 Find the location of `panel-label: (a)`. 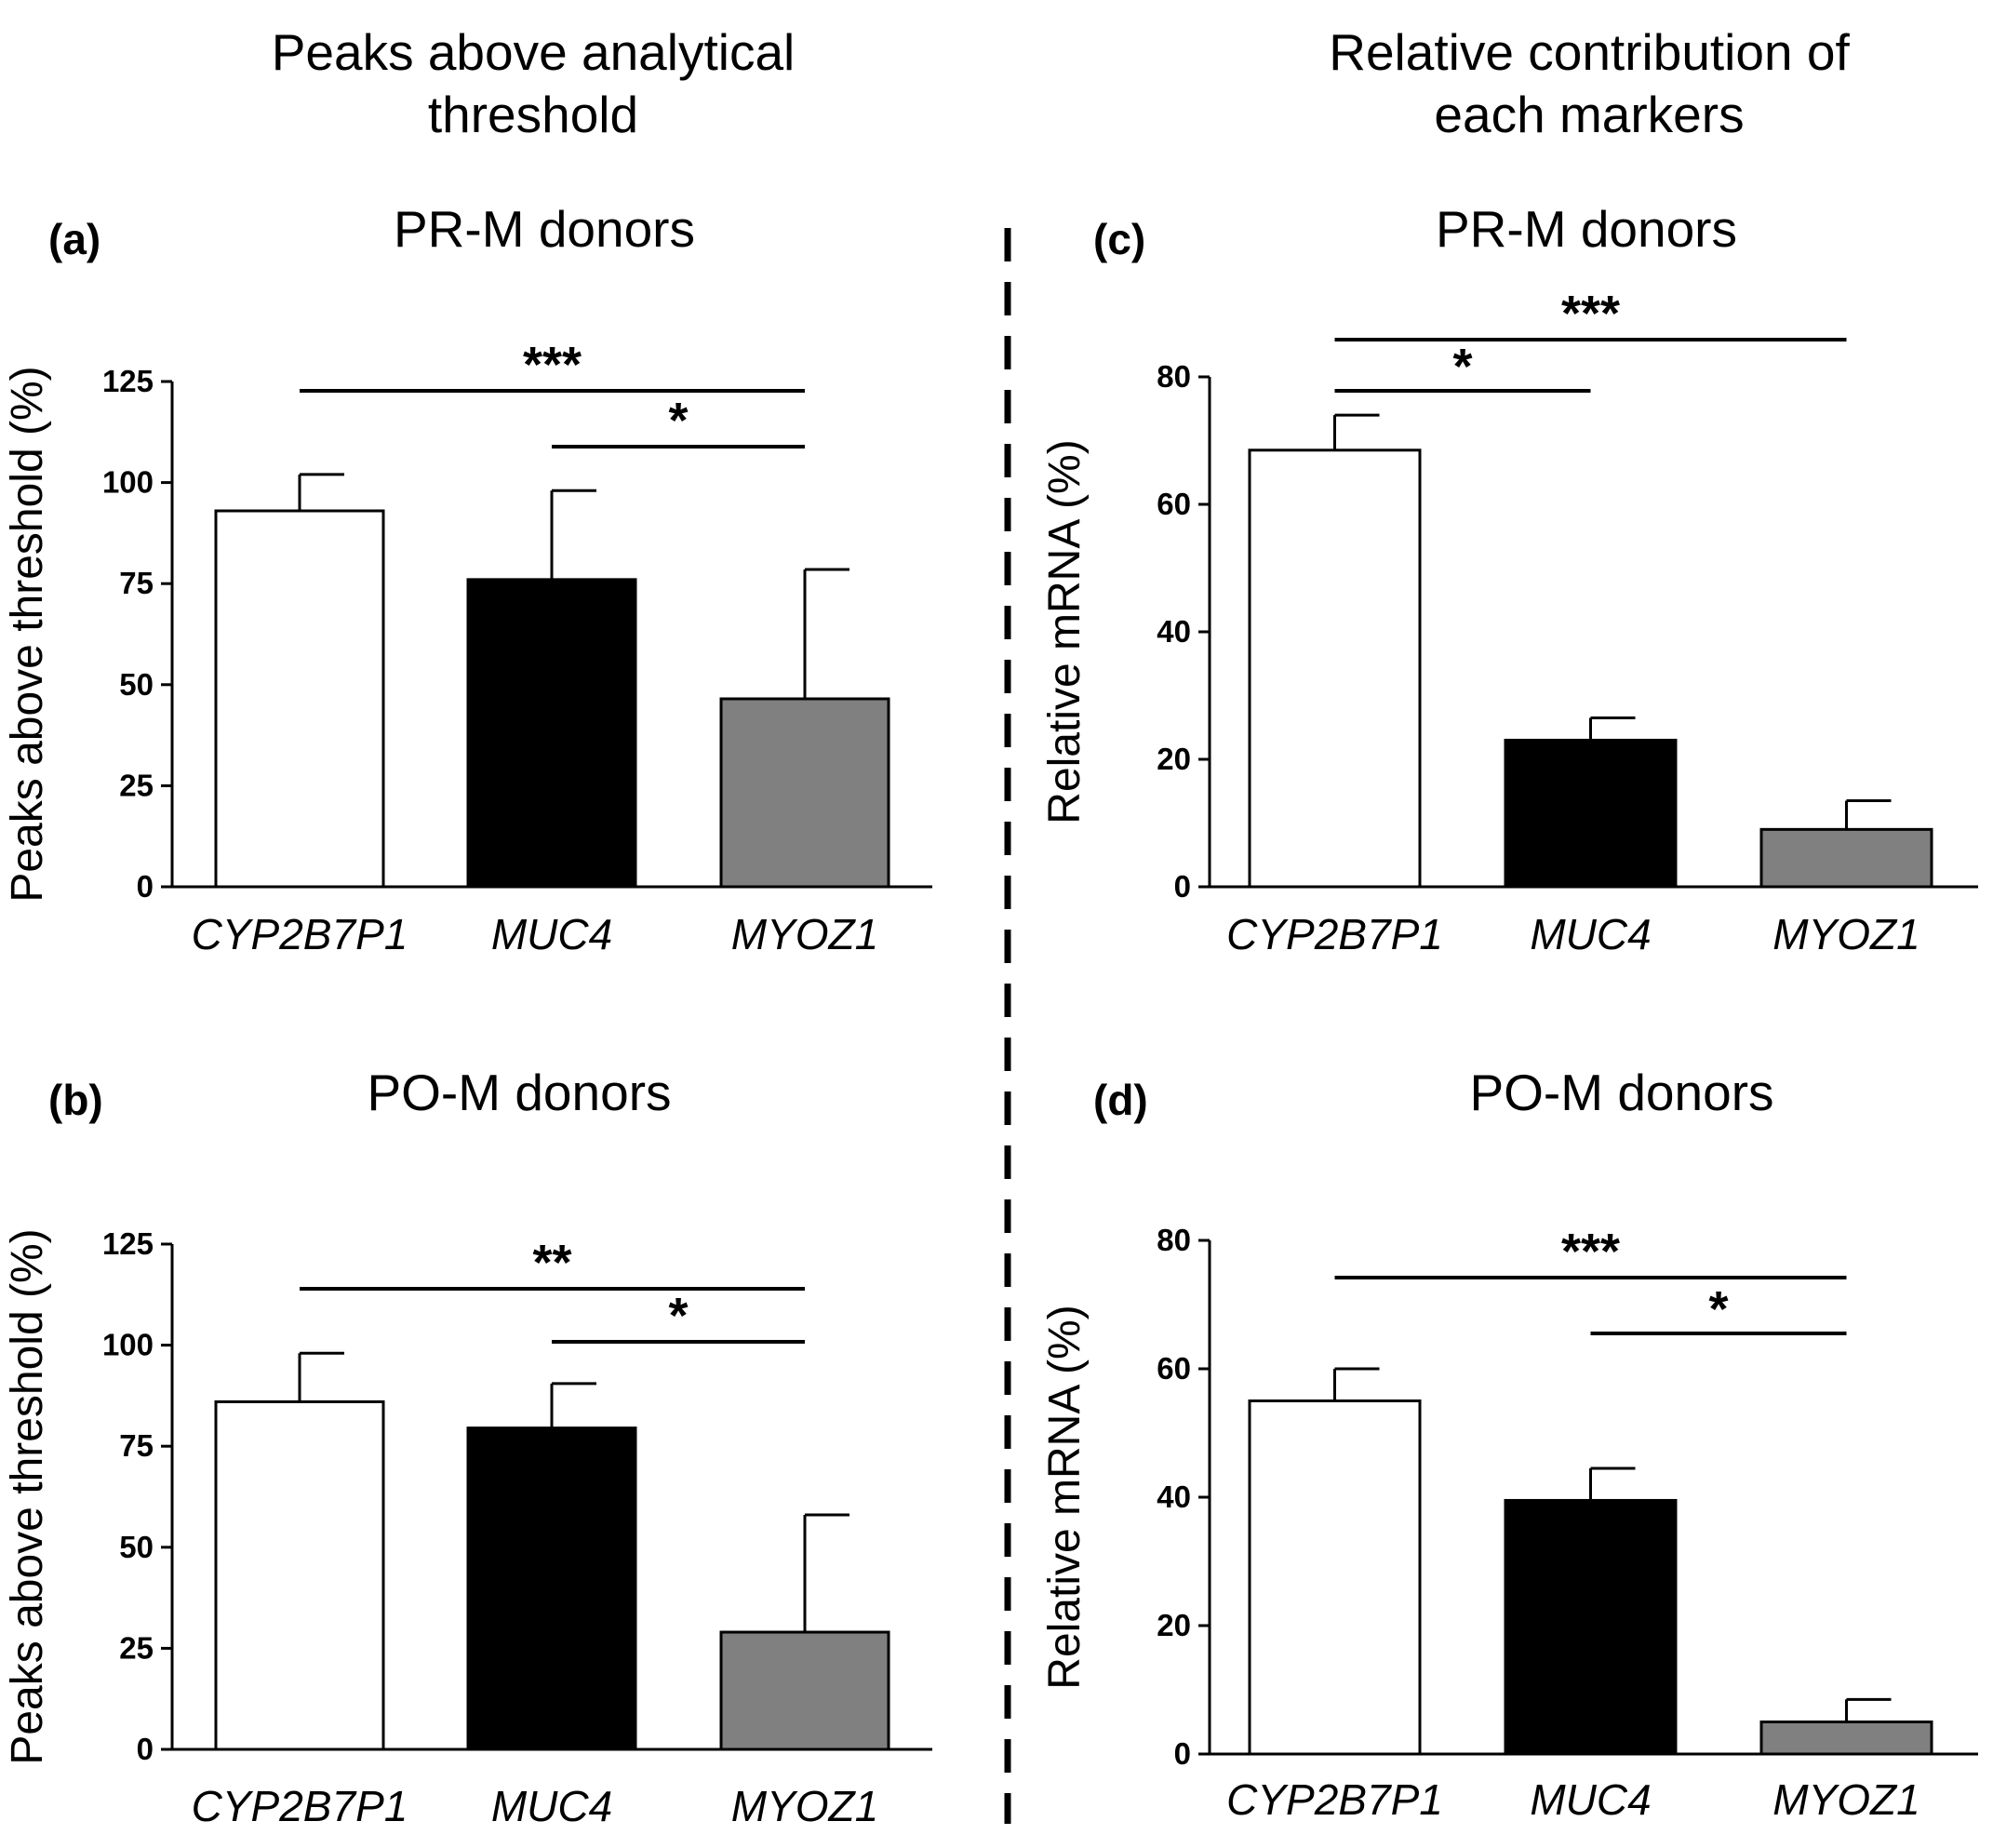

panel-label: (a) is located at coordinates (74, 239).